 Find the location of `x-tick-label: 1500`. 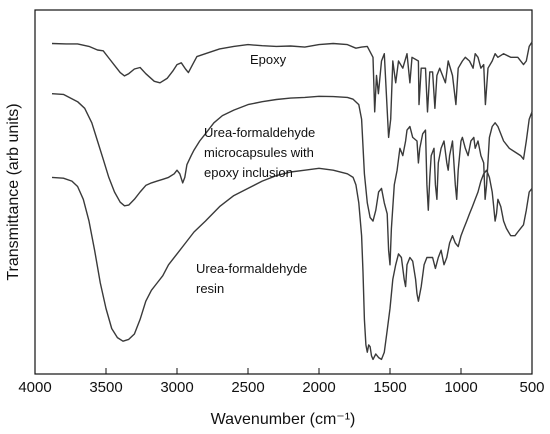

x-tick-label: 1500 is located at coordinates (389, 387).